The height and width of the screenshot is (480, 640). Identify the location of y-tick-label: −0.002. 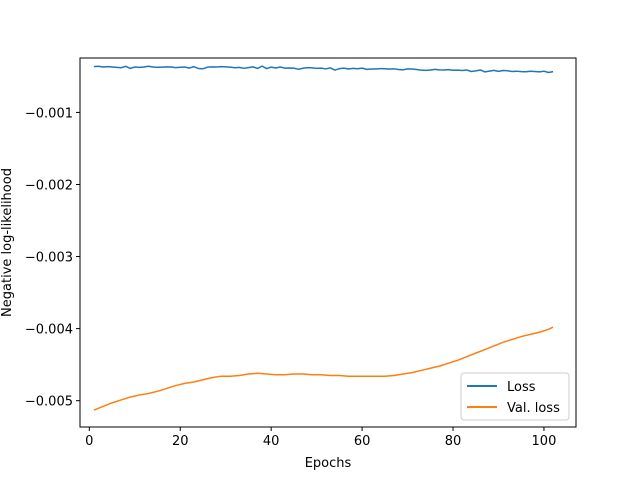
(49, 185).